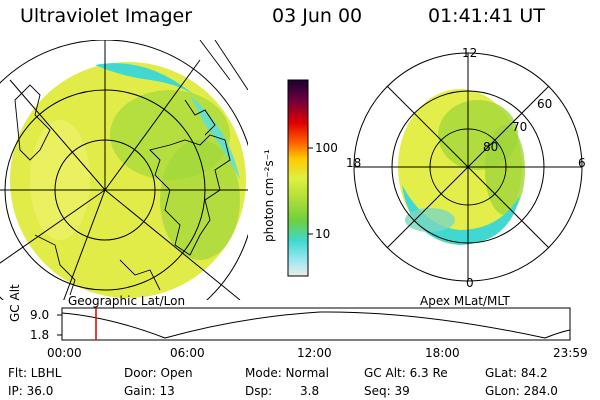 This screenshot has width=600, height=400. I want to click on time-tick-2359: 23:59, so click(570, 353).